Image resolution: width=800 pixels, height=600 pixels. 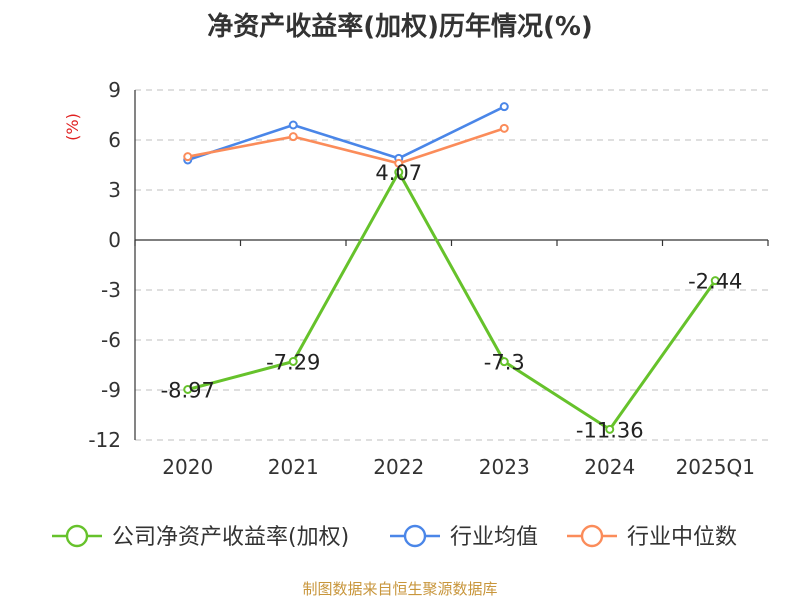 I want to click on x-tick-label: 2025Q1, so click(x=715, y=467).